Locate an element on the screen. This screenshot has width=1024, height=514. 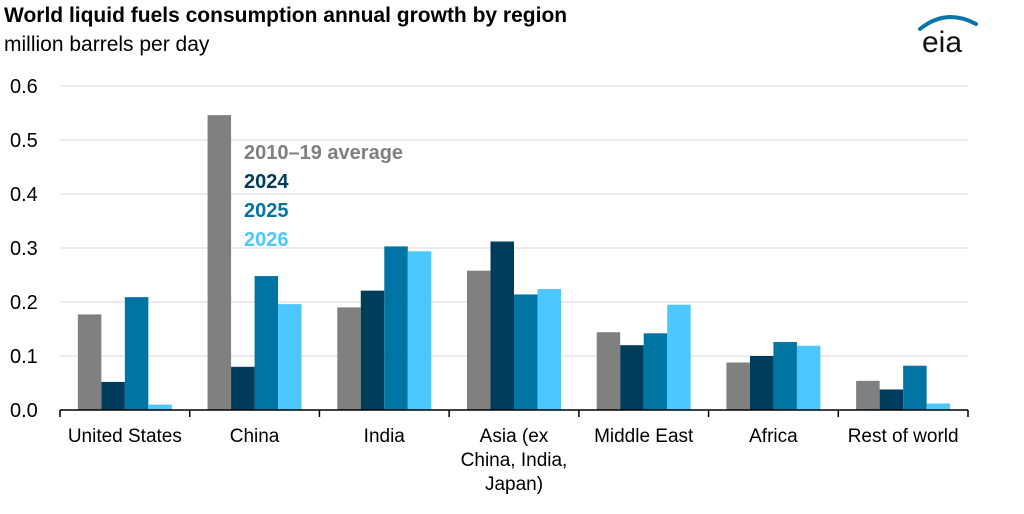
eia-logo-arc-icon is located at coordinates (948, 23).